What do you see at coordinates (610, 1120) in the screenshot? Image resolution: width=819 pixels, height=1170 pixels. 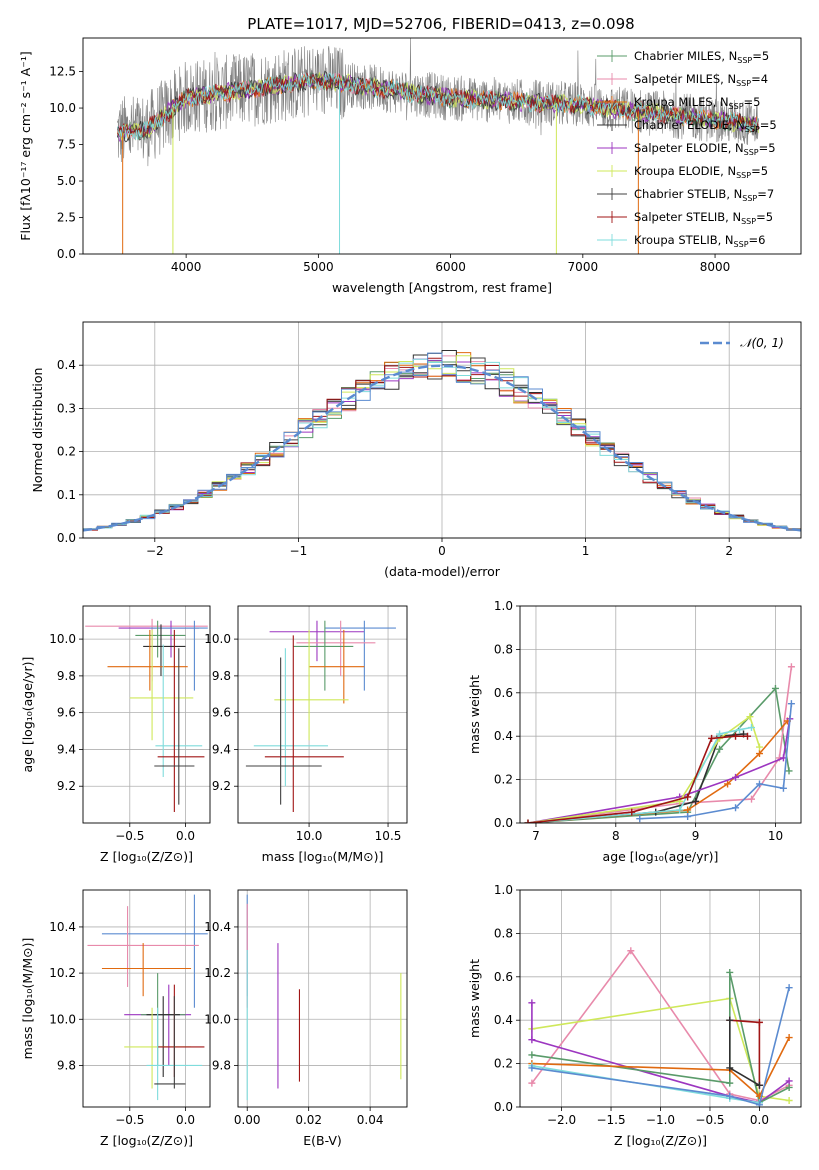 I see `x-tick-label: −1.5` at bounding box center [610, 1120].